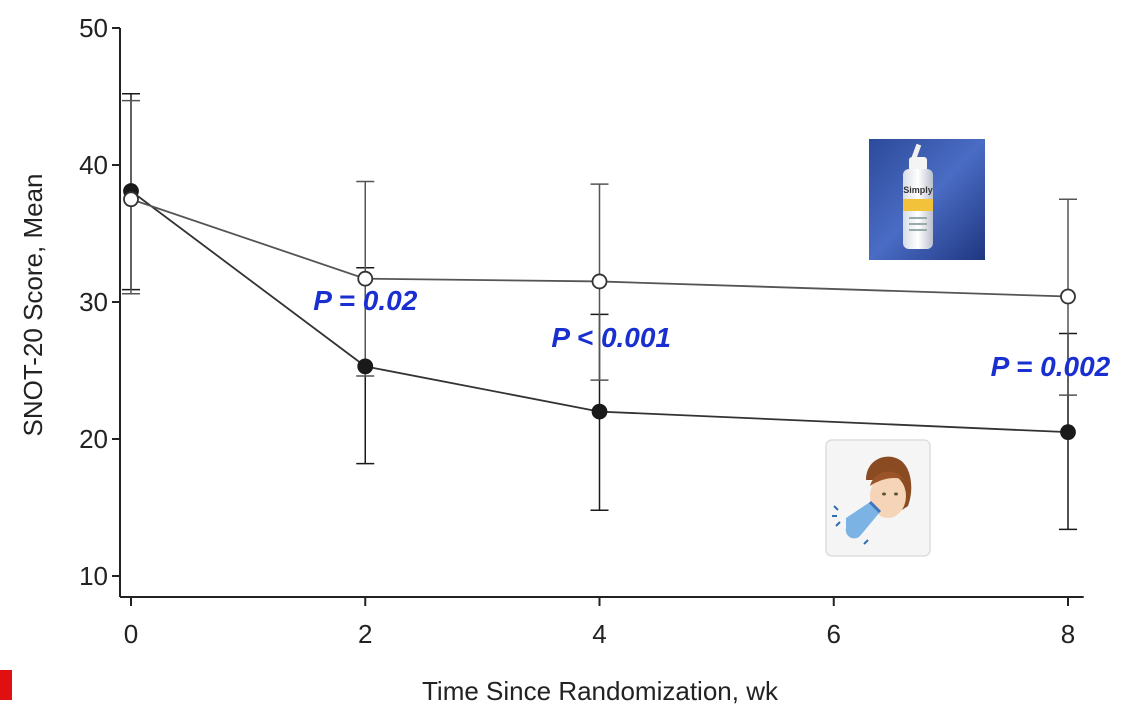 The width and height of the screenshot is (1124, 711). What do you see at coordinates (33, 305) in the screenshot?
I see `y-axis-title: SNOT-20 Score, Mean` at bounding box center [33, 305].